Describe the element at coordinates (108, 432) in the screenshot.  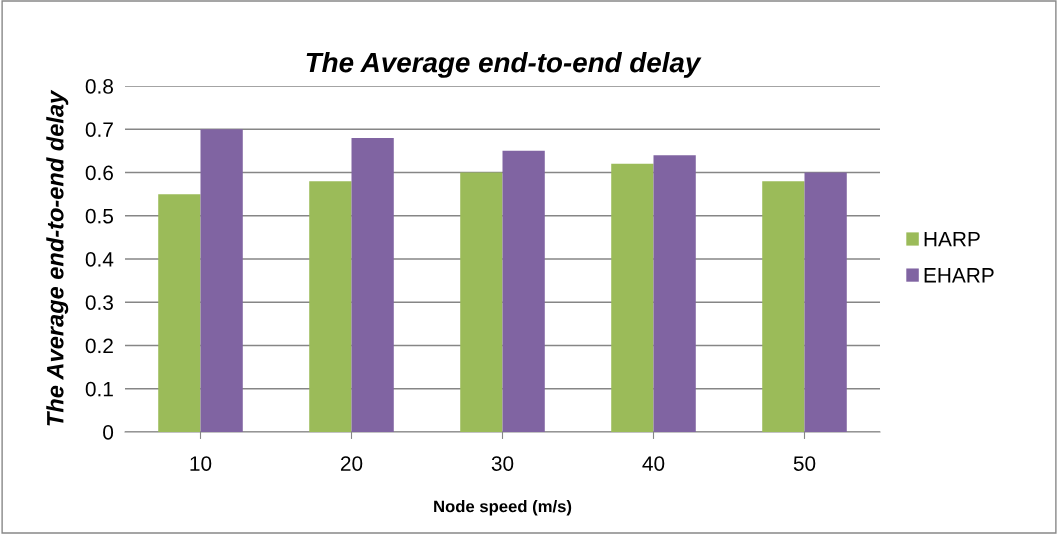
I see `y-tick-label: 0` at that location.